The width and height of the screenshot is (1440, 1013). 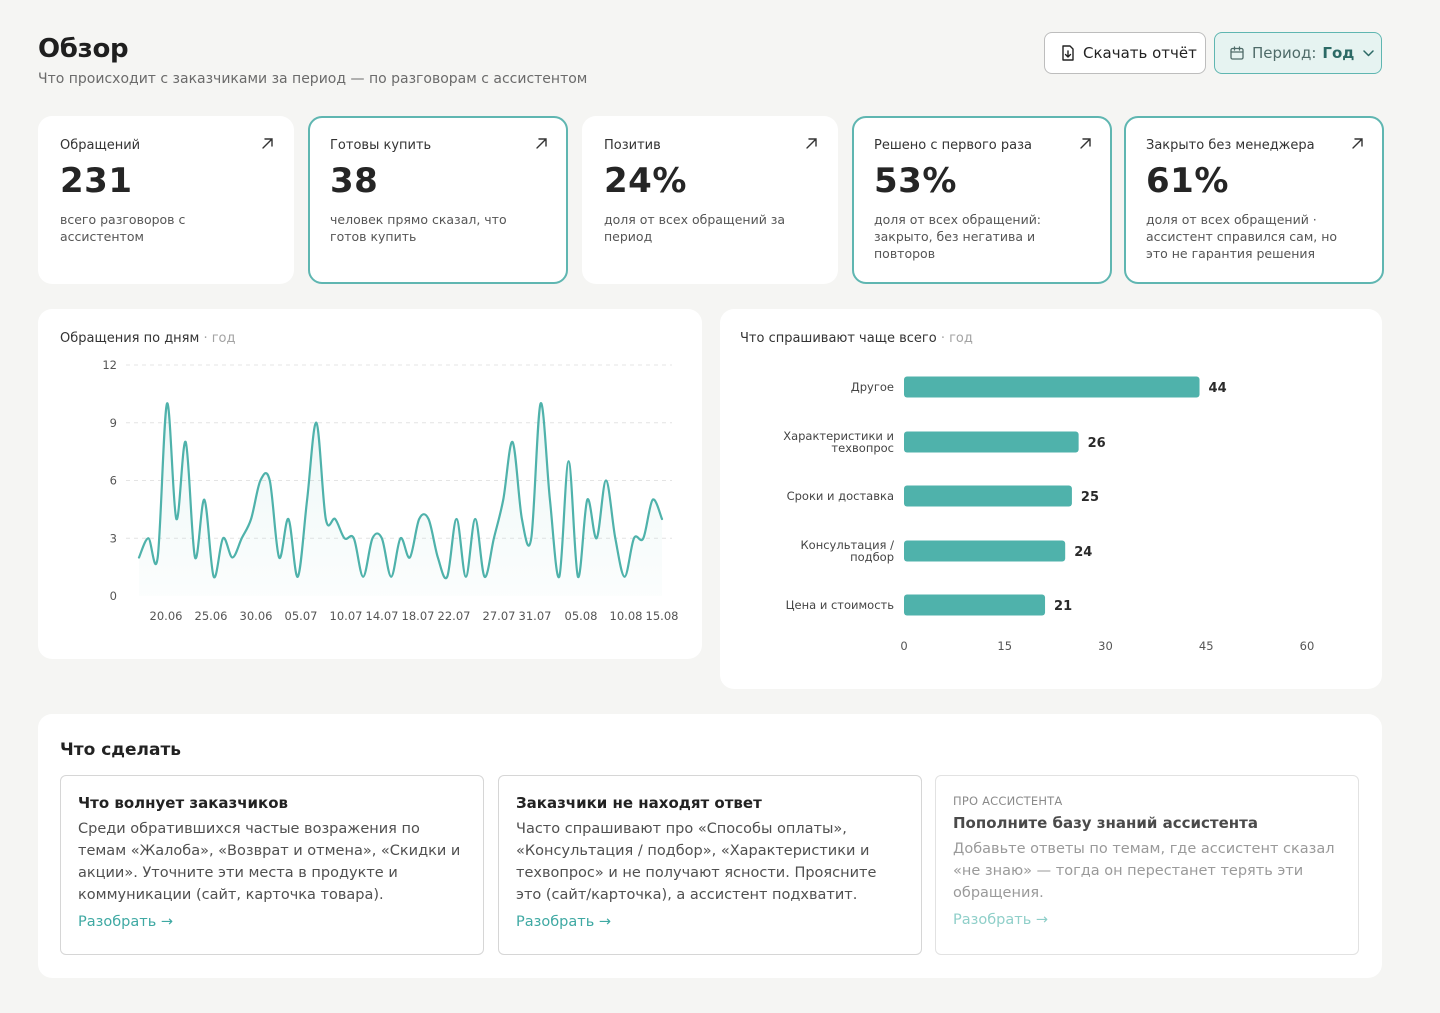 I want to click on page-title: Обзор, so click(x=83, y=49).